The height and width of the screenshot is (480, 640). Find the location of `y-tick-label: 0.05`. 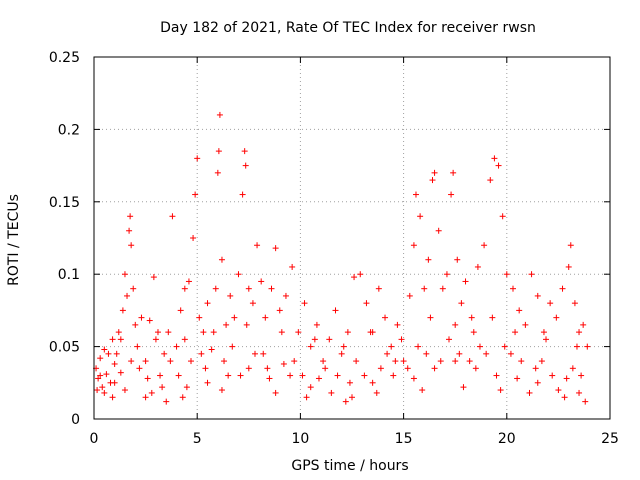

y-tick-label: 0.05 is located at coordinates (64, 348).